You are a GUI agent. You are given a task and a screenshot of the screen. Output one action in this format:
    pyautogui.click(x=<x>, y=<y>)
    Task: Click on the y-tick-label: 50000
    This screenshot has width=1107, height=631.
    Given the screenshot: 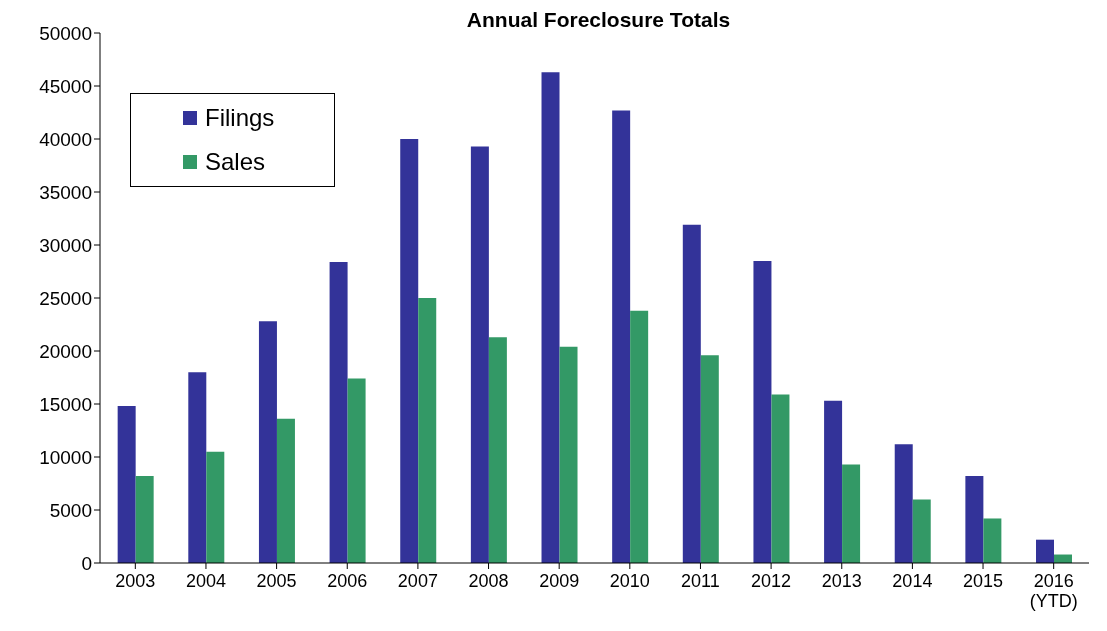 What is the action you would take?
    pyautogui.click(x=65, y=33)
    